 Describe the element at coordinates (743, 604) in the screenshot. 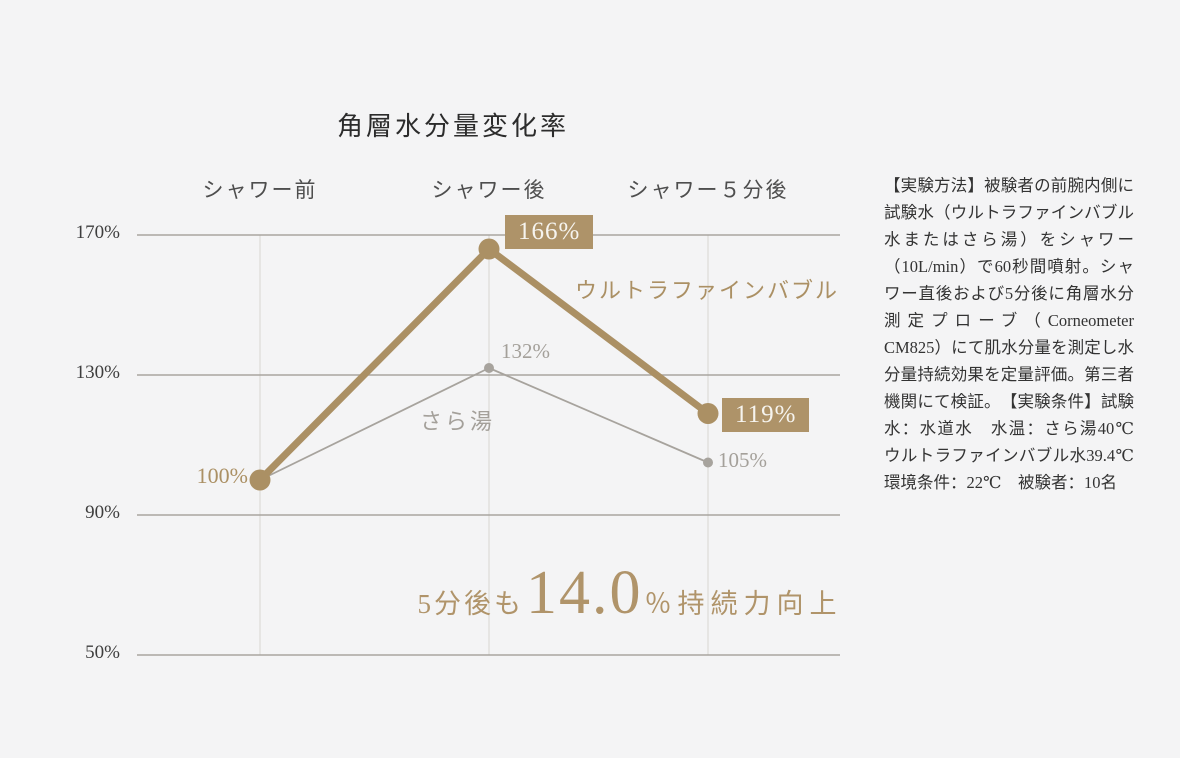

I see `annotation-suffix: ％持続力向上` at that location.